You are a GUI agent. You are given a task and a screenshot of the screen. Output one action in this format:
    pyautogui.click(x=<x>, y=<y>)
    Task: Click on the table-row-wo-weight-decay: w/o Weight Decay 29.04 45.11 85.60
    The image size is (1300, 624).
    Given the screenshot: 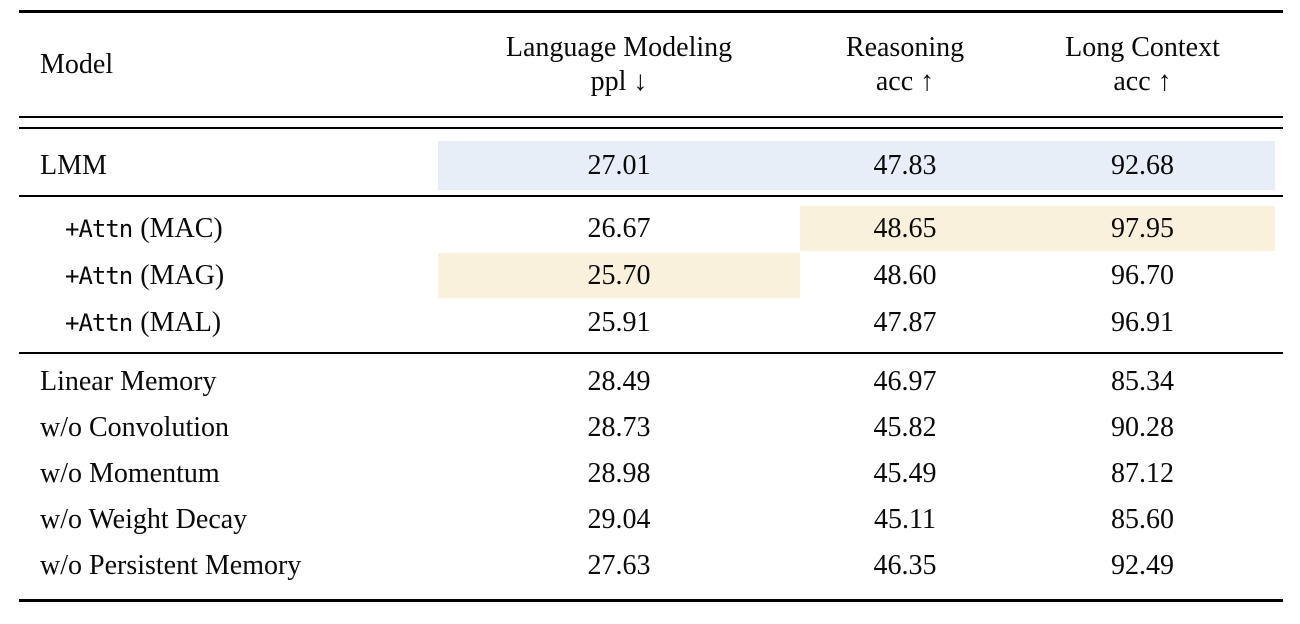 What is the action you would take?
    pyautogui.click(x=651, y=520)
    